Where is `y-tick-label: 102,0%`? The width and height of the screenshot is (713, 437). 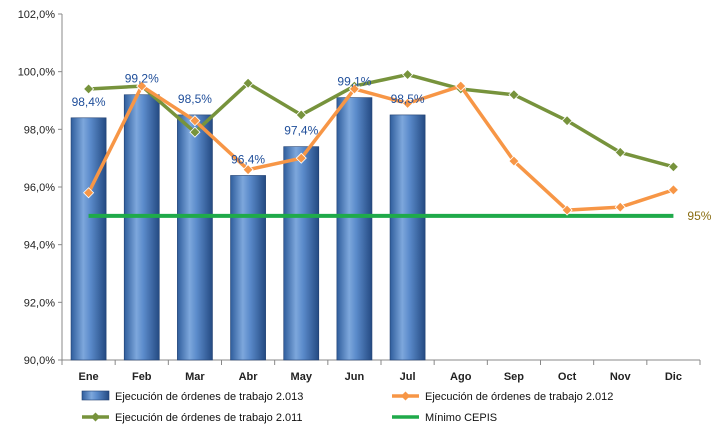 y-tick-label: 102,0% is located at coordinates (37, 15).